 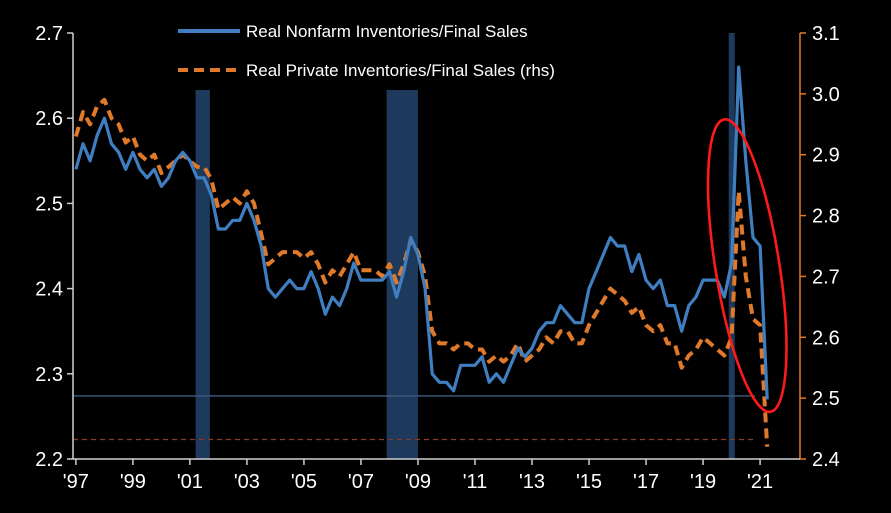 I want to click on x-tick-label-1: '99, so click(x=133, y=482).